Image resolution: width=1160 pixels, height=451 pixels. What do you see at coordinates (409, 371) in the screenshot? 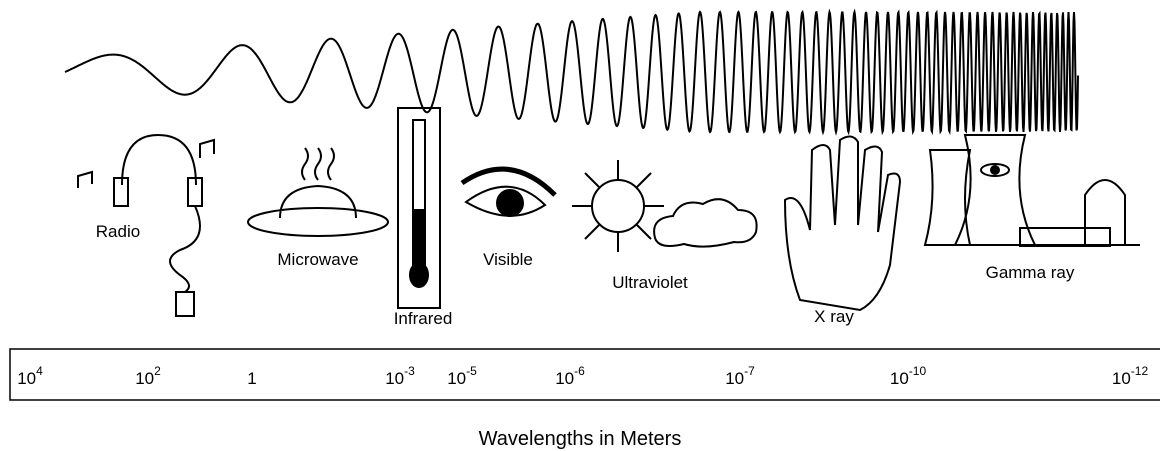
I see `scale-exponent: -3` at bounding box center [409, 371].